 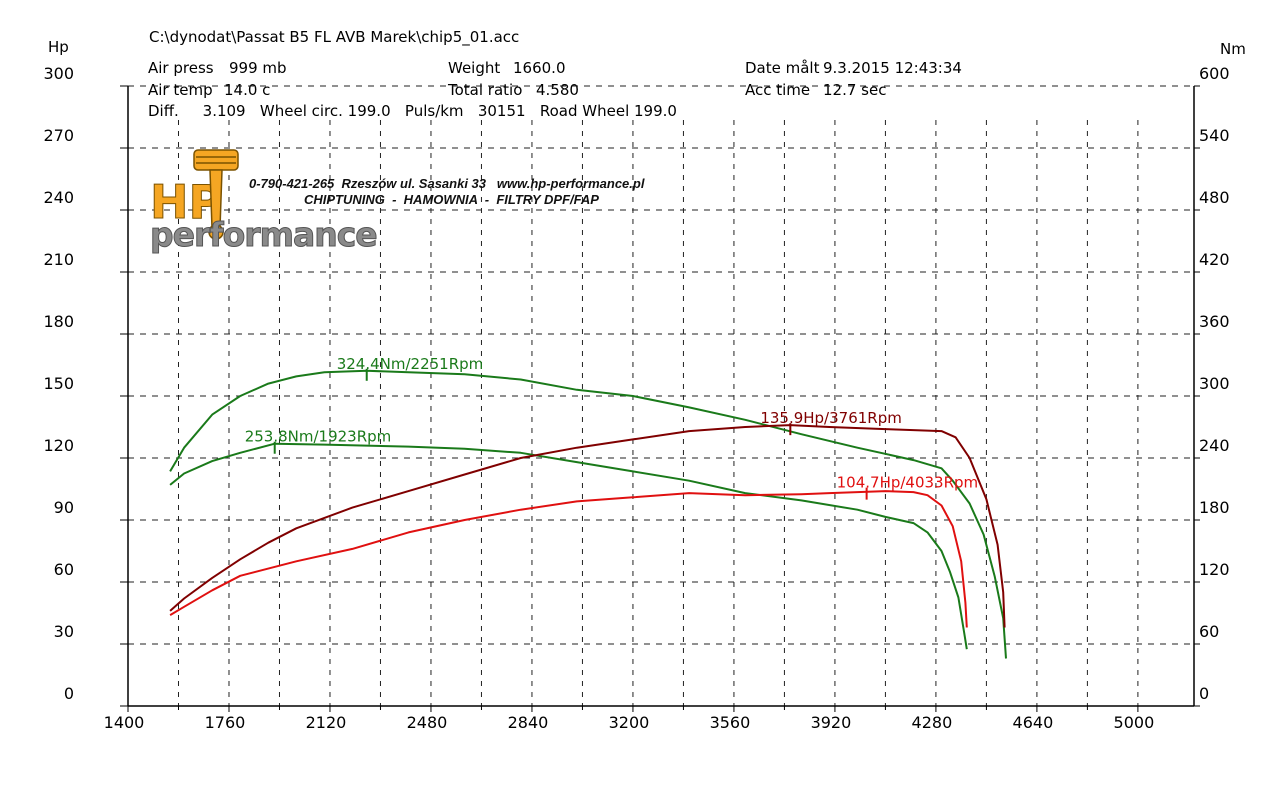 What do you see at coordinates (908, 483) in the screenshot?
I see `peak-label: 104.7Hp/4033Rpm` at bounding box center [908, 483].